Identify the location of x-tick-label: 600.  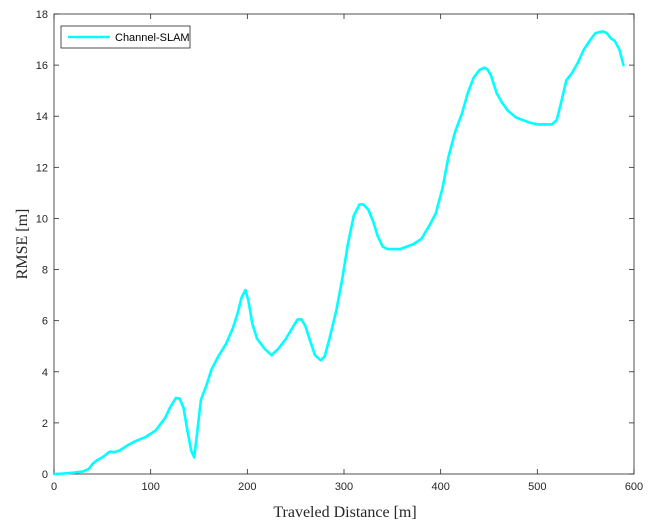
(634, 487).